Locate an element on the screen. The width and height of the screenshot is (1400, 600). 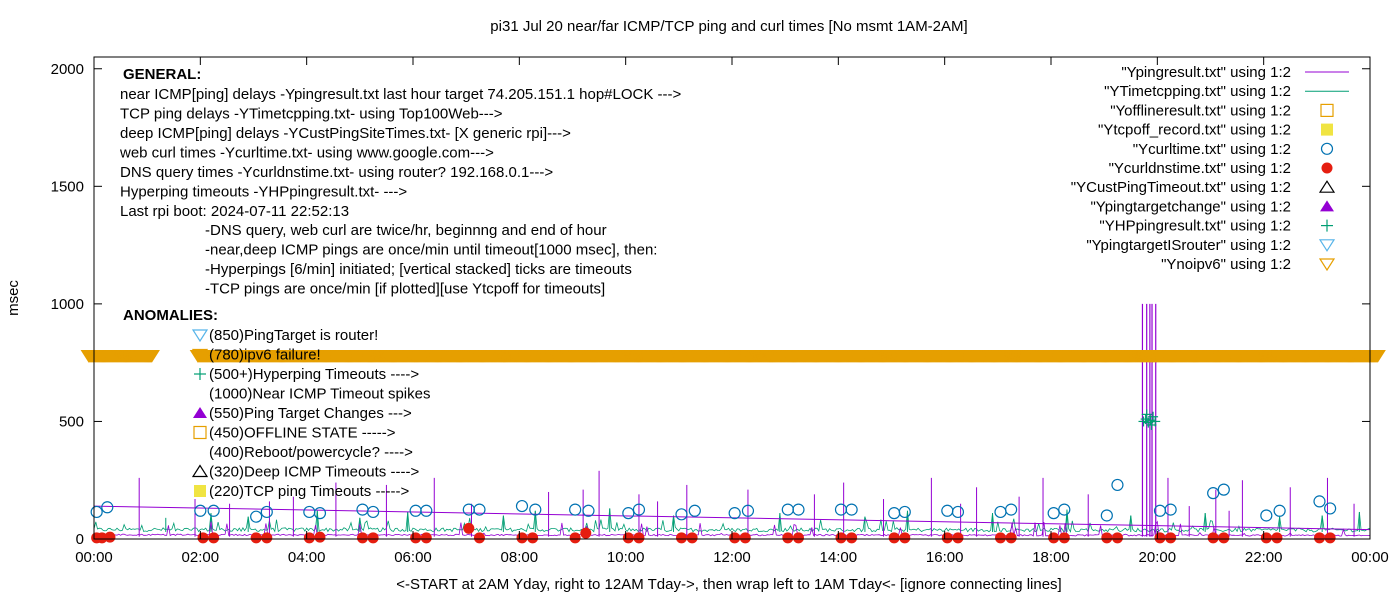
x-tick-label-8: 16:00 is located at coordinates (945, 557).